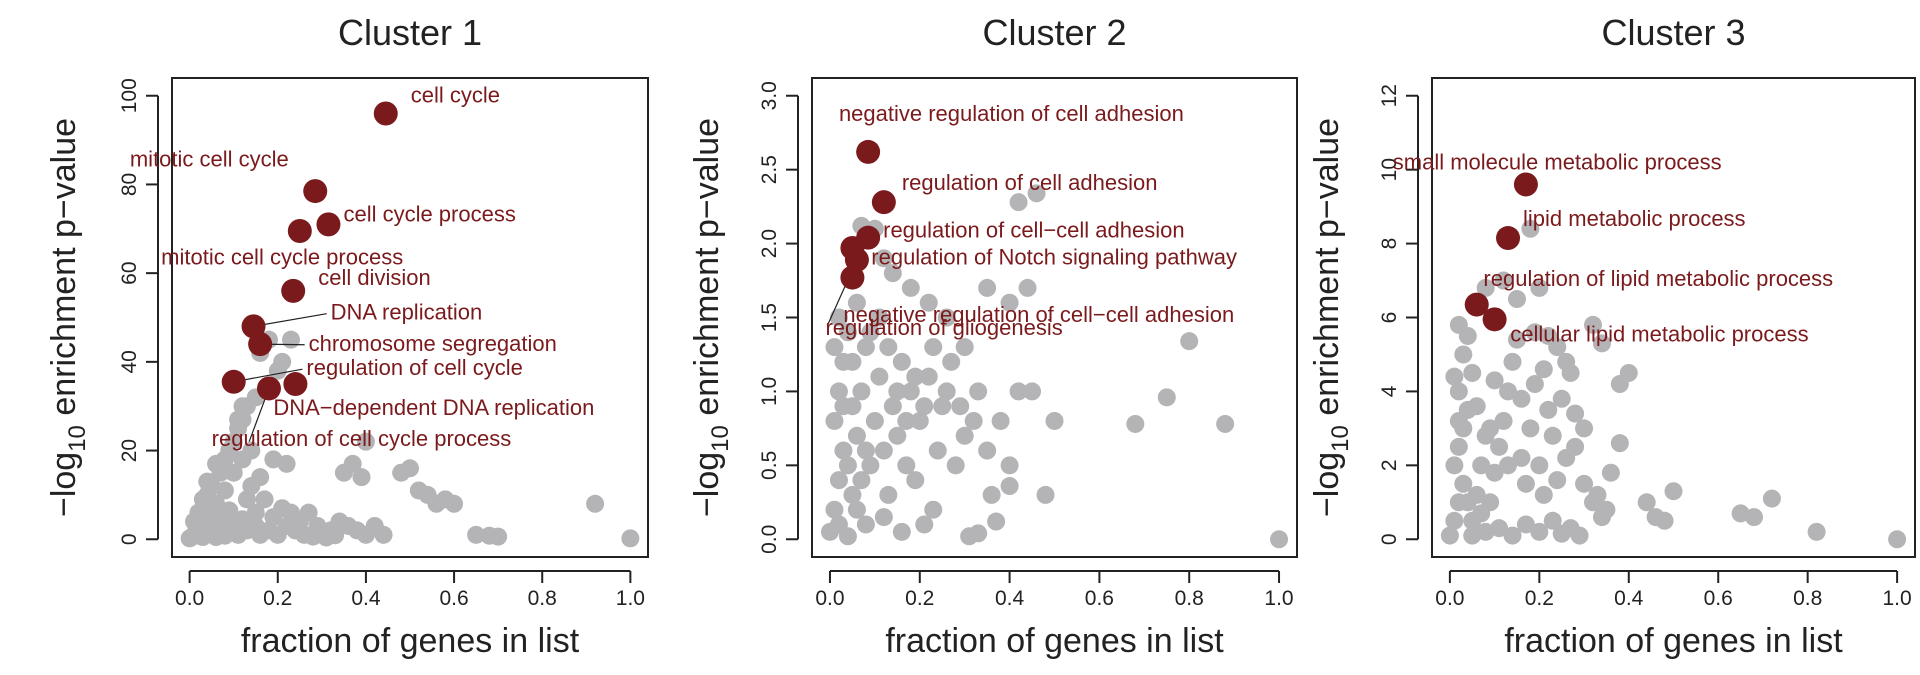 The height and width of the screenshot is (675, 1920). What do you see at coordinates (1030, 182) in the screenshot?
I see `highlighted-point-label: regulation of cell adhesion` at bounding box center [1030, 182].